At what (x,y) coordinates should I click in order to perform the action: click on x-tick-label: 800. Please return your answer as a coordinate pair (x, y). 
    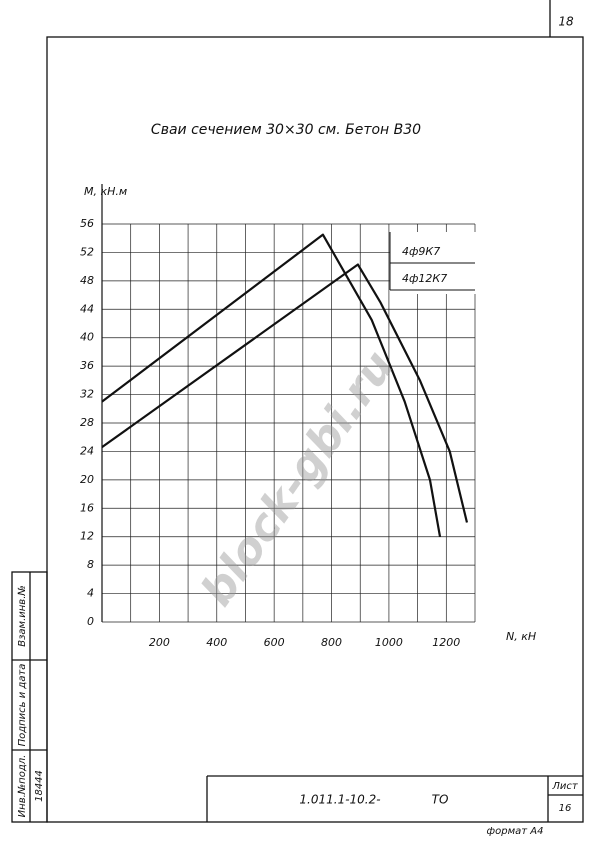
    Looking at the image, I should click on (331, 642).